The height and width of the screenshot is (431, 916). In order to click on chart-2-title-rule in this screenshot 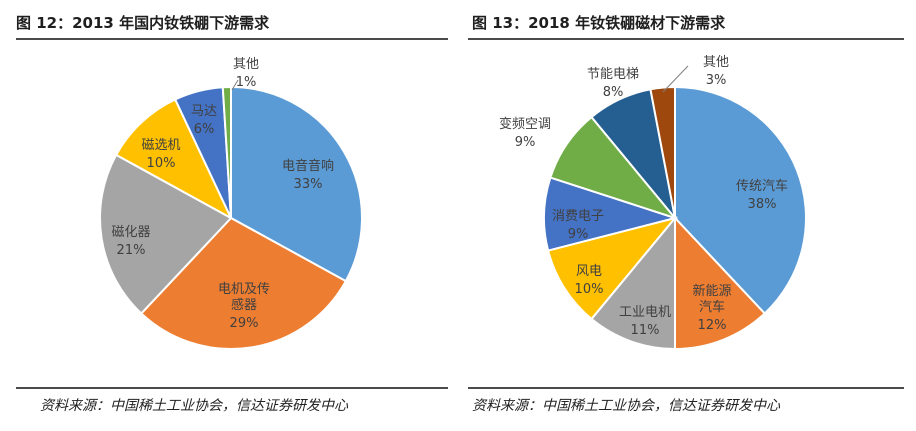, I will do `click(686, 39)`.